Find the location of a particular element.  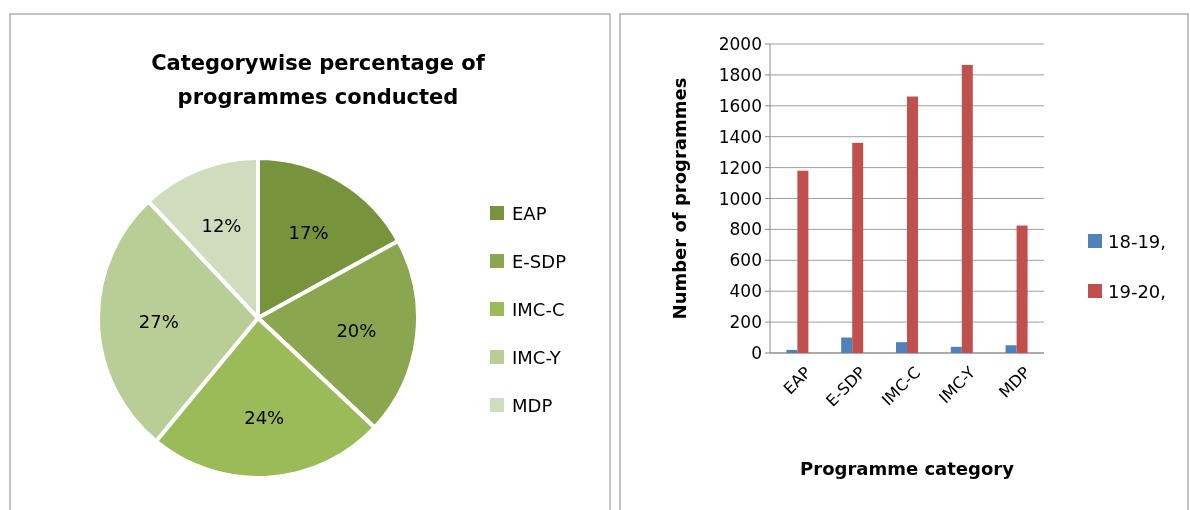

x-axis-title: Programme category is located at coordinates (907, 468).